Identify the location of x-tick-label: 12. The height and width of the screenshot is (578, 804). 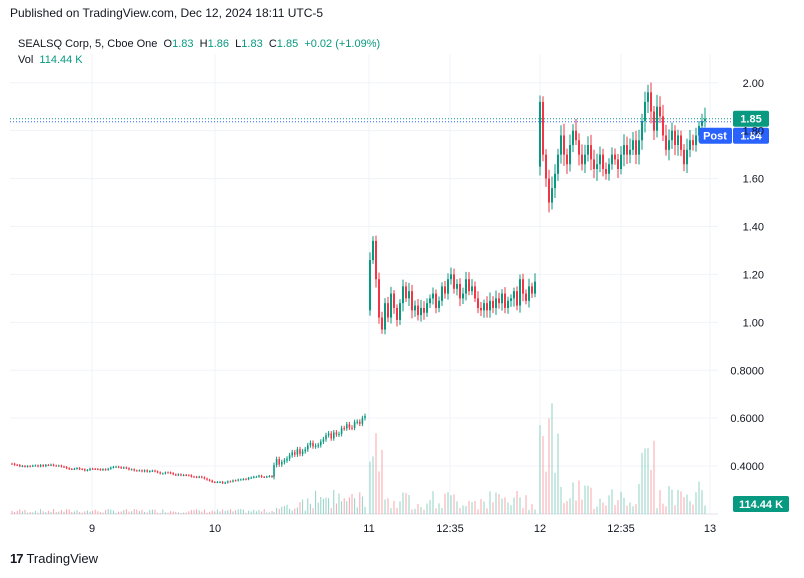
(540, 529).